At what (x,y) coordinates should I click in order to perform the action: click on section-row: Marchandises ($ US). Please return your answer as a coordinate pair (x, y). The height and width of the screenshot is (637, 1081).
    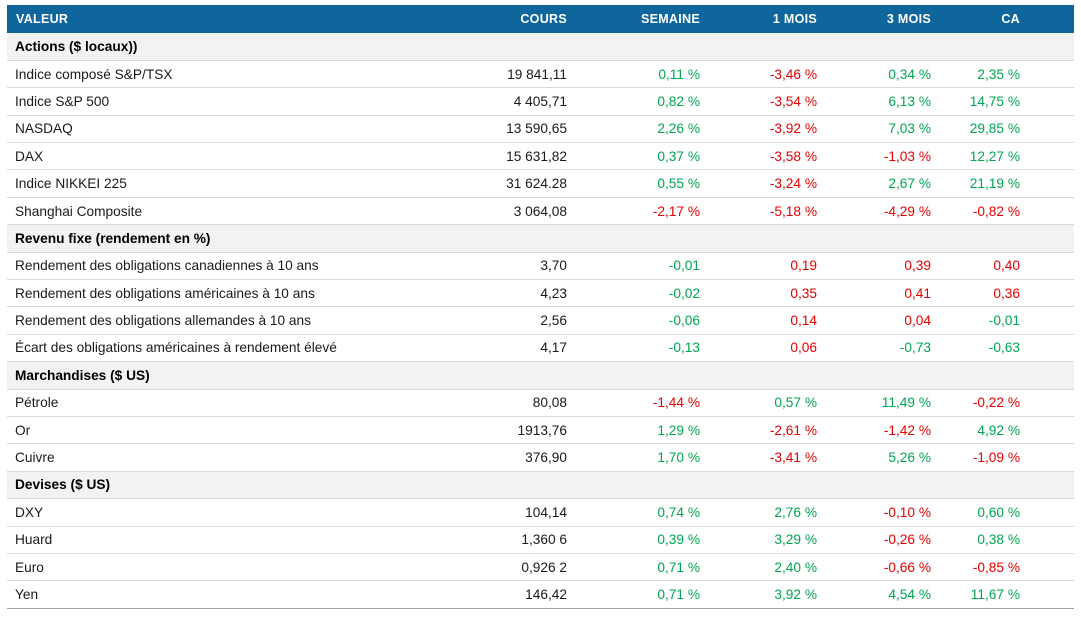
    Looking at the image, I should click on (540, 375).